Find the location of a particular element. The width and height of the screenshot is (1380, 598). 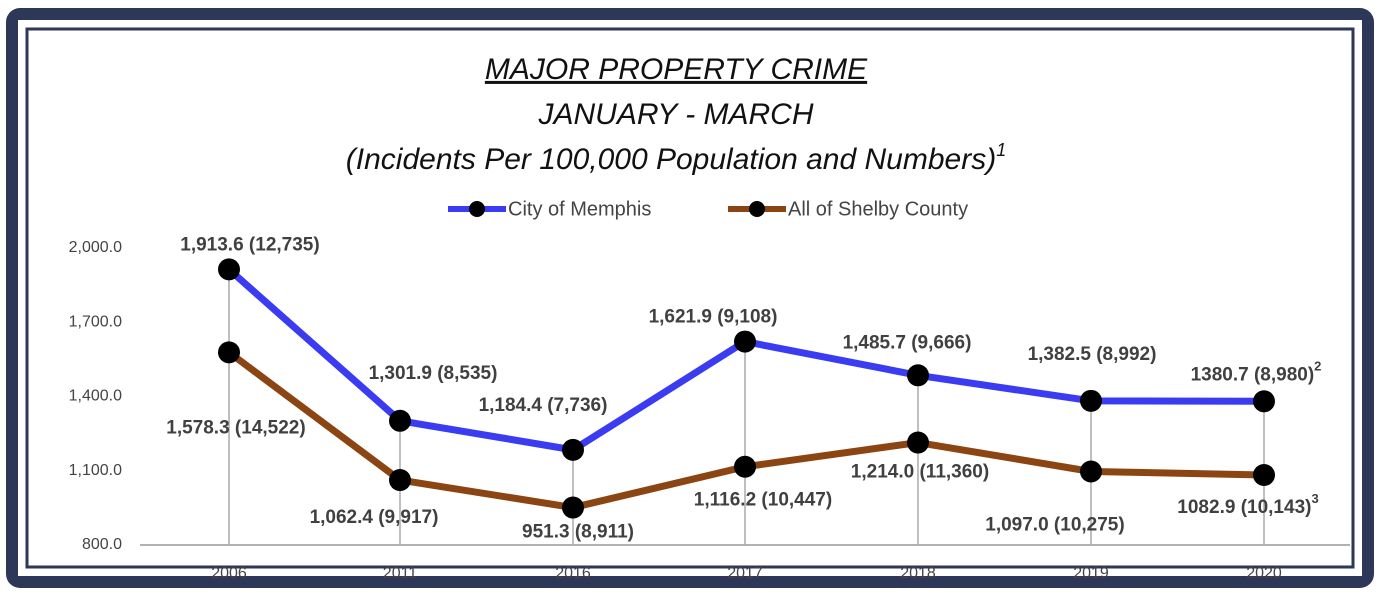

legend-label: All of Shelby County is located at coordinates (878, 209).